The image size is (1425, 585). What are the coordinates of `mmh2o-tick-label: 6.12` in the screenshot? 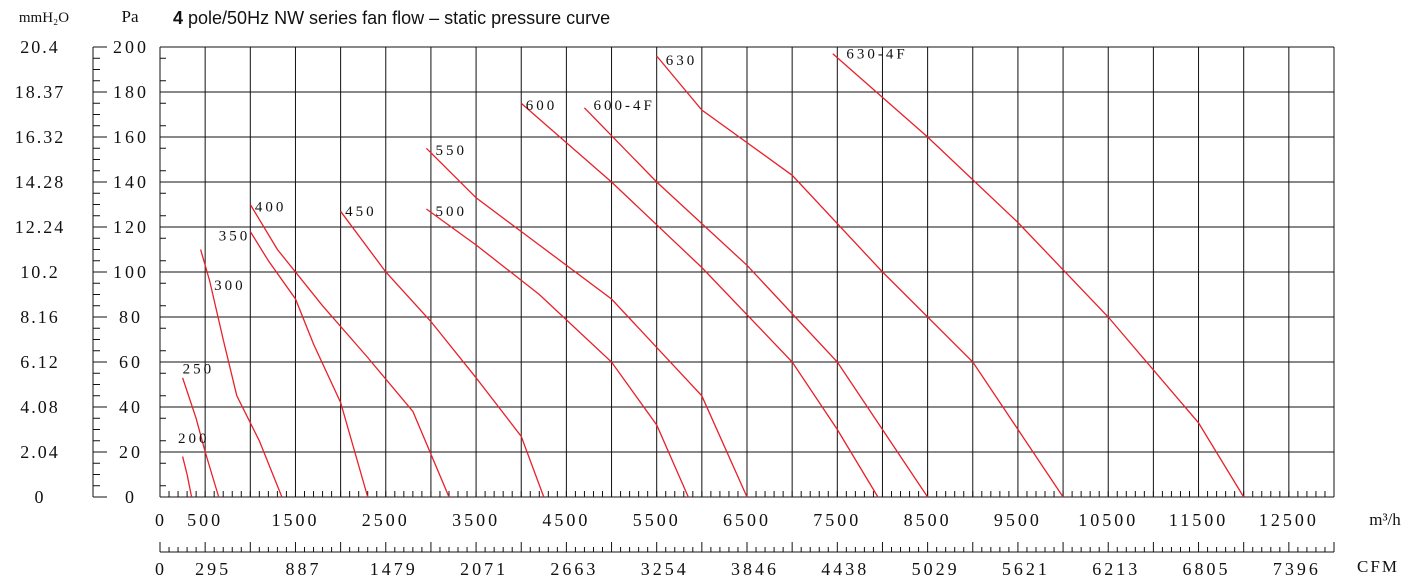 It's located at (40, 362).